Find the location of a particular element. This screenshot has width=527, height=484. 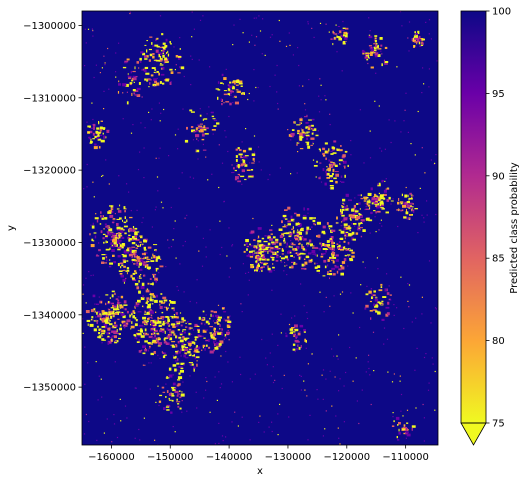

x-tick-label: −140000 is located at coordinates (229, 457).